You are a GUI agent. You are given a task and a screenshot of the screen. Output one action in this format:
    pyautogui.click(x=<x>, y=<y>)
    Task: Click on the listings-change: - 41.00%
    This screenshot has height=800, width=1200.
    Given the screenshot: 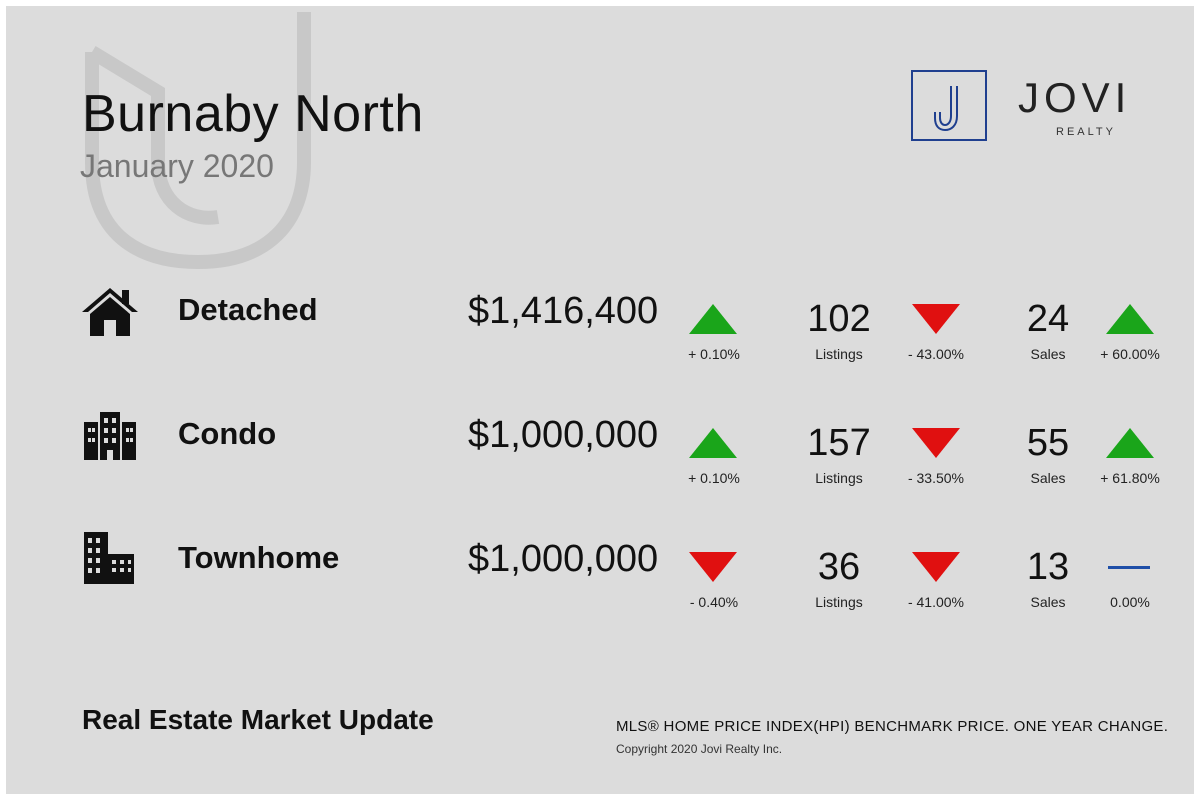 What is the action you would take?
    pyautogui.click(x=936, y=602)
    